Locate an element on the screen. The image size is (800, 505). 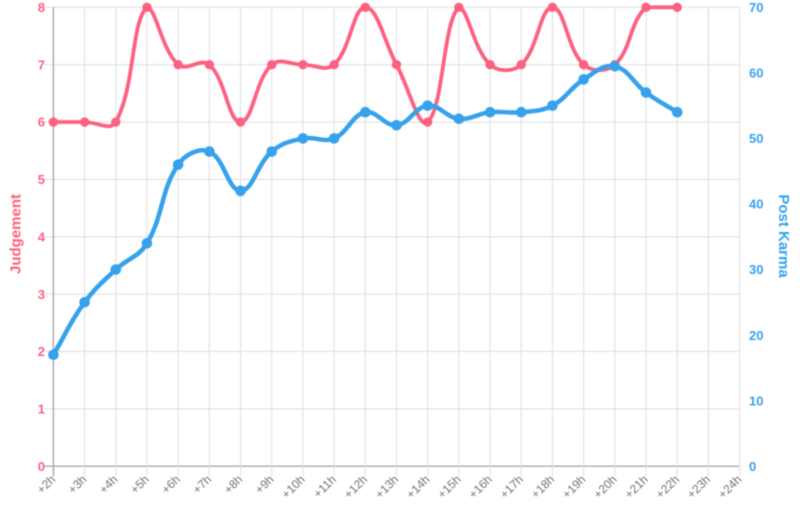
svg-text: 2 is located at coordinates (41, 351).